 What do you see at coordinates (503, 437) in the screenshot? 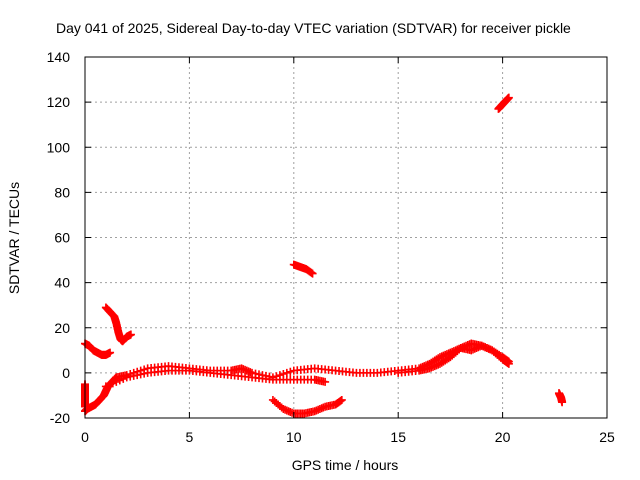
I see `x-tick-label: 20` at bounding box center [503, 437].